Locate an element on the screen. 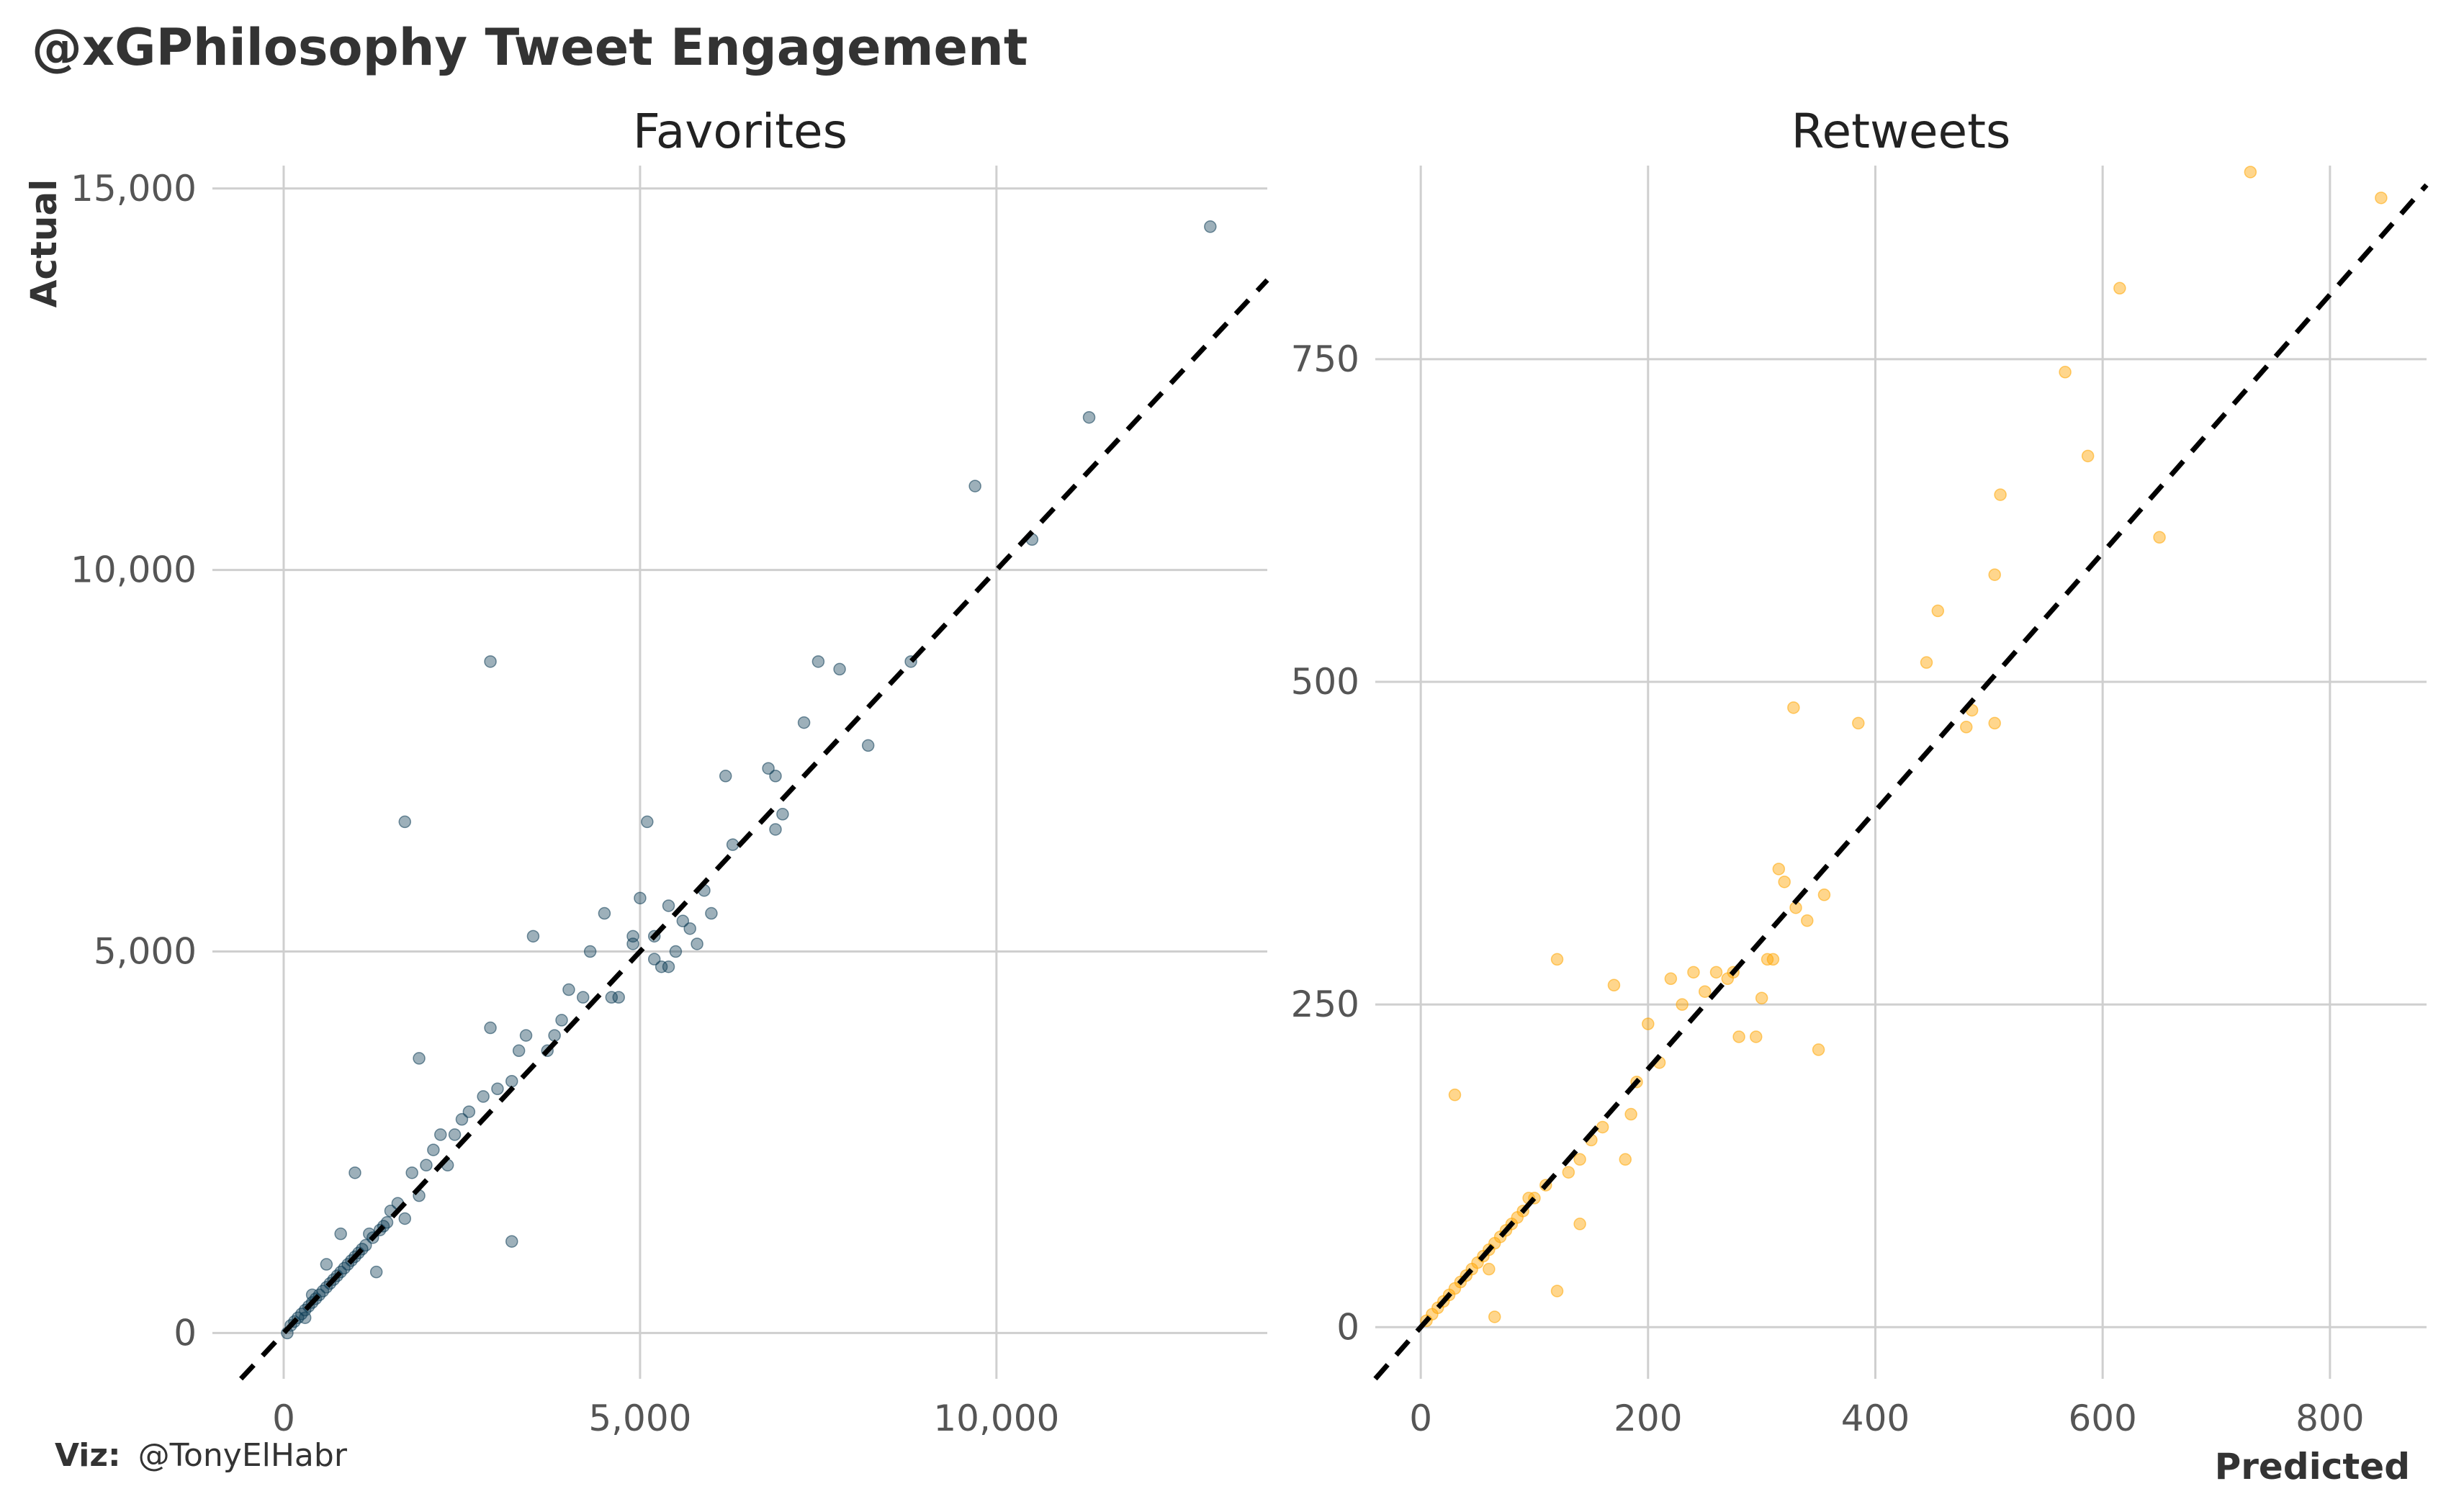 This screenshot has height=1512, width=2446. y-tick-label: 10,000 is located at coordinates (134, 570).